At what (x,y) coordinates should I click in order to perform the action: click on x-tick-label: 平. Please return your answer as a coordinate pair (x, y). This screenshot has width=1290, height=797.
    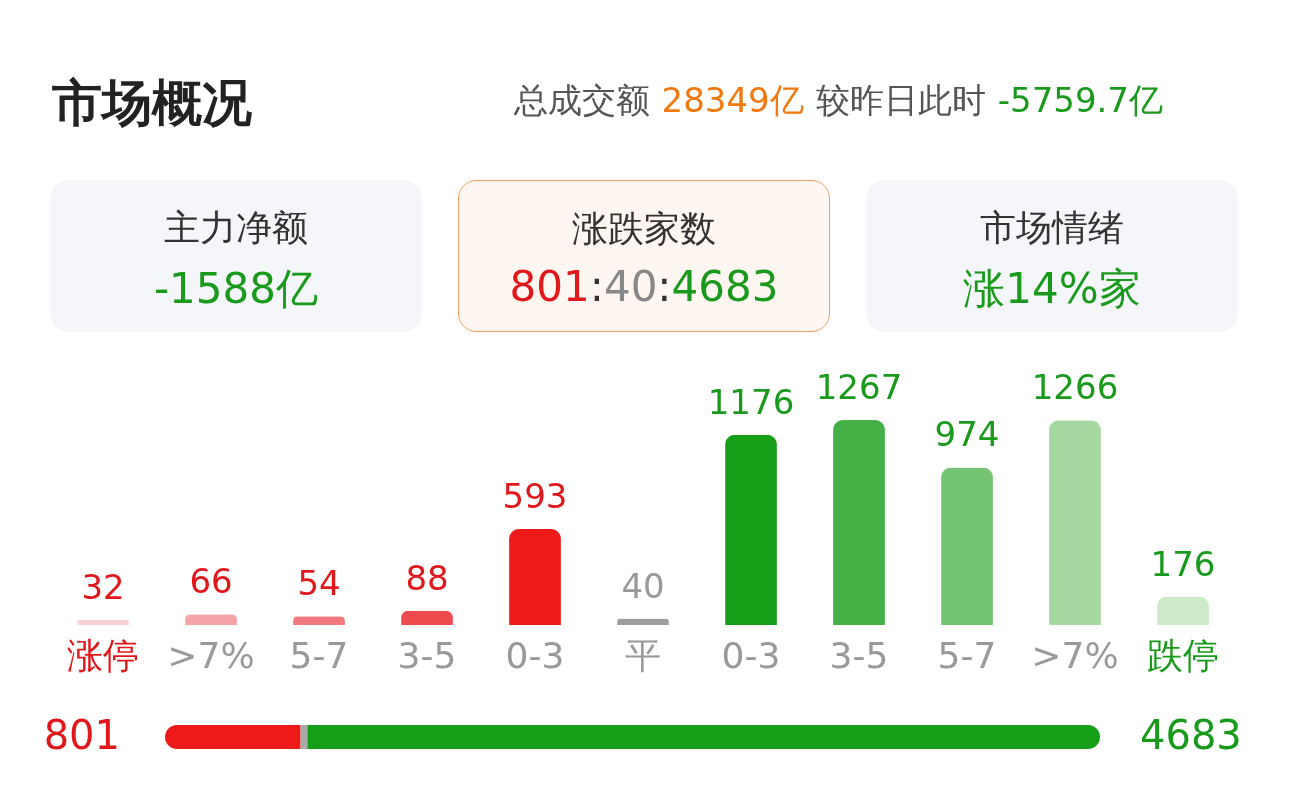
    Looking at the image, I should click on (643, 655).